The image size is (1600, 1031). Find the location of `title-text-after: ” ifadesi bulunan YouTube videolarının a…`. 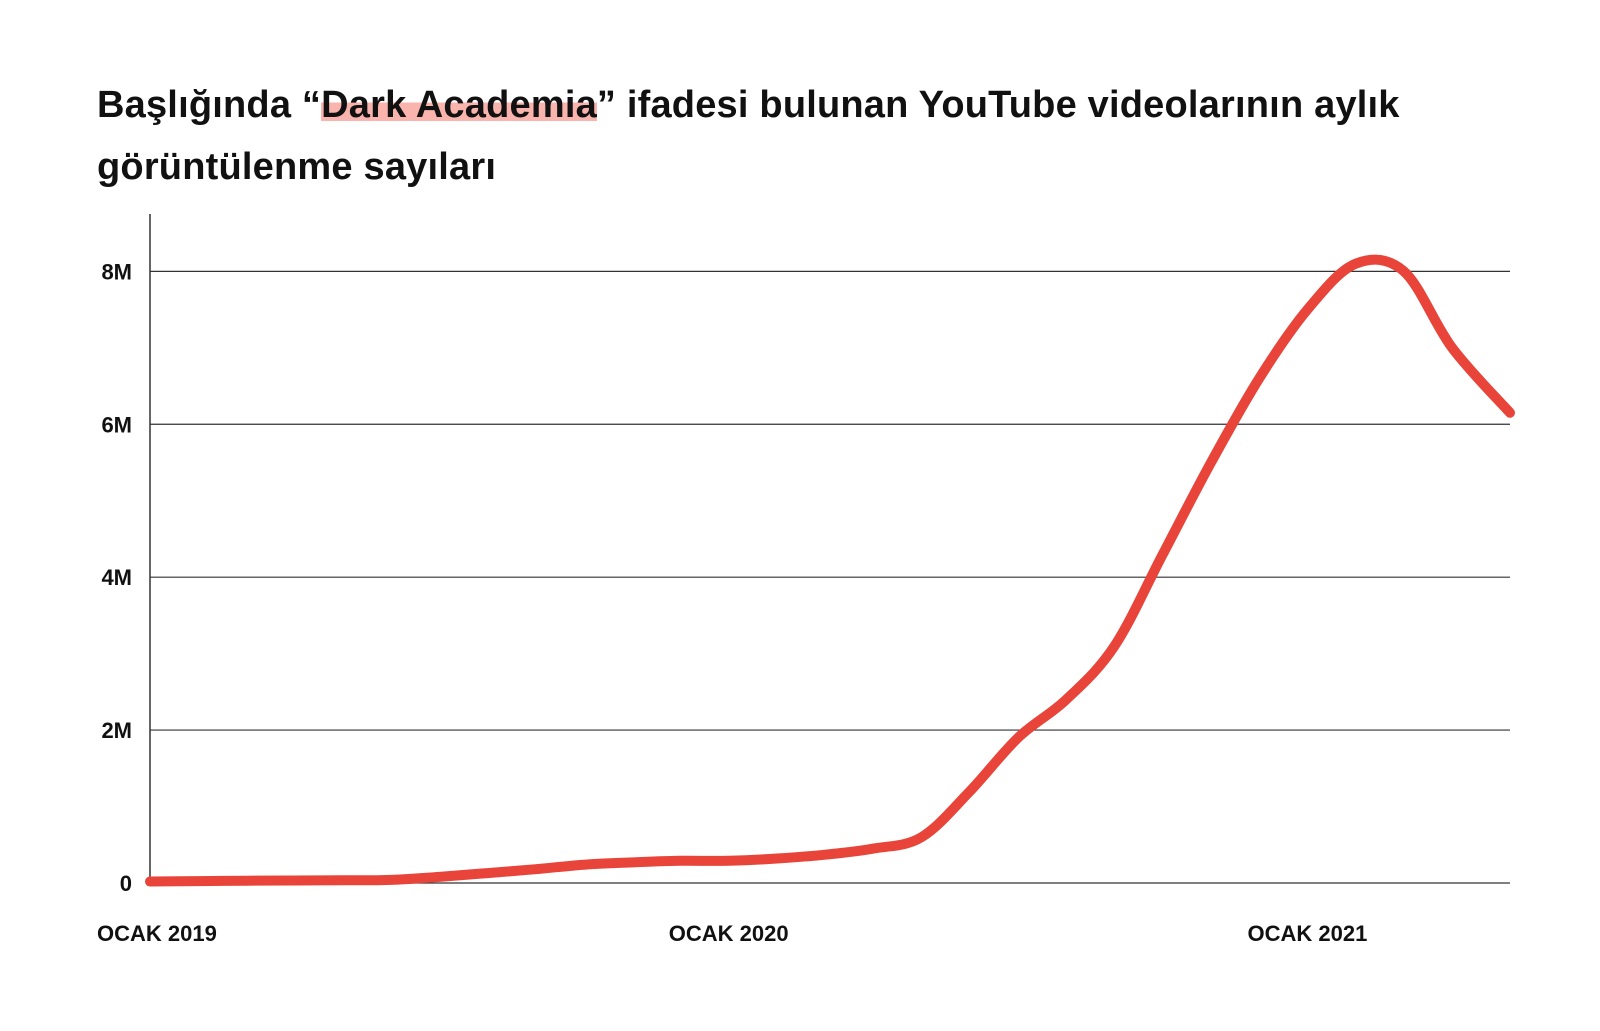

title-text-after: ” ifadesi bulunan YouTube videolarının a… is located at coordinates (748, 136).